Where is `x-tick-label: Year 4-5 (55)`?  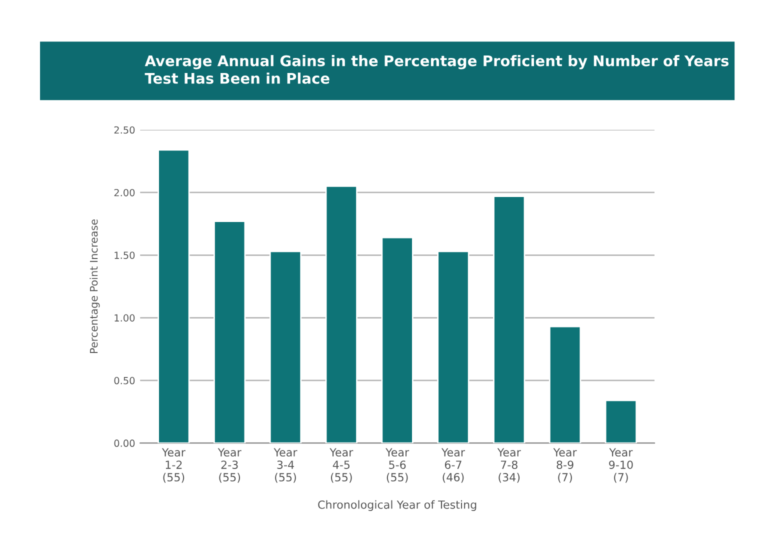 x-tick-label: Year 4-5 (55) is located at coordinates (342, 465).